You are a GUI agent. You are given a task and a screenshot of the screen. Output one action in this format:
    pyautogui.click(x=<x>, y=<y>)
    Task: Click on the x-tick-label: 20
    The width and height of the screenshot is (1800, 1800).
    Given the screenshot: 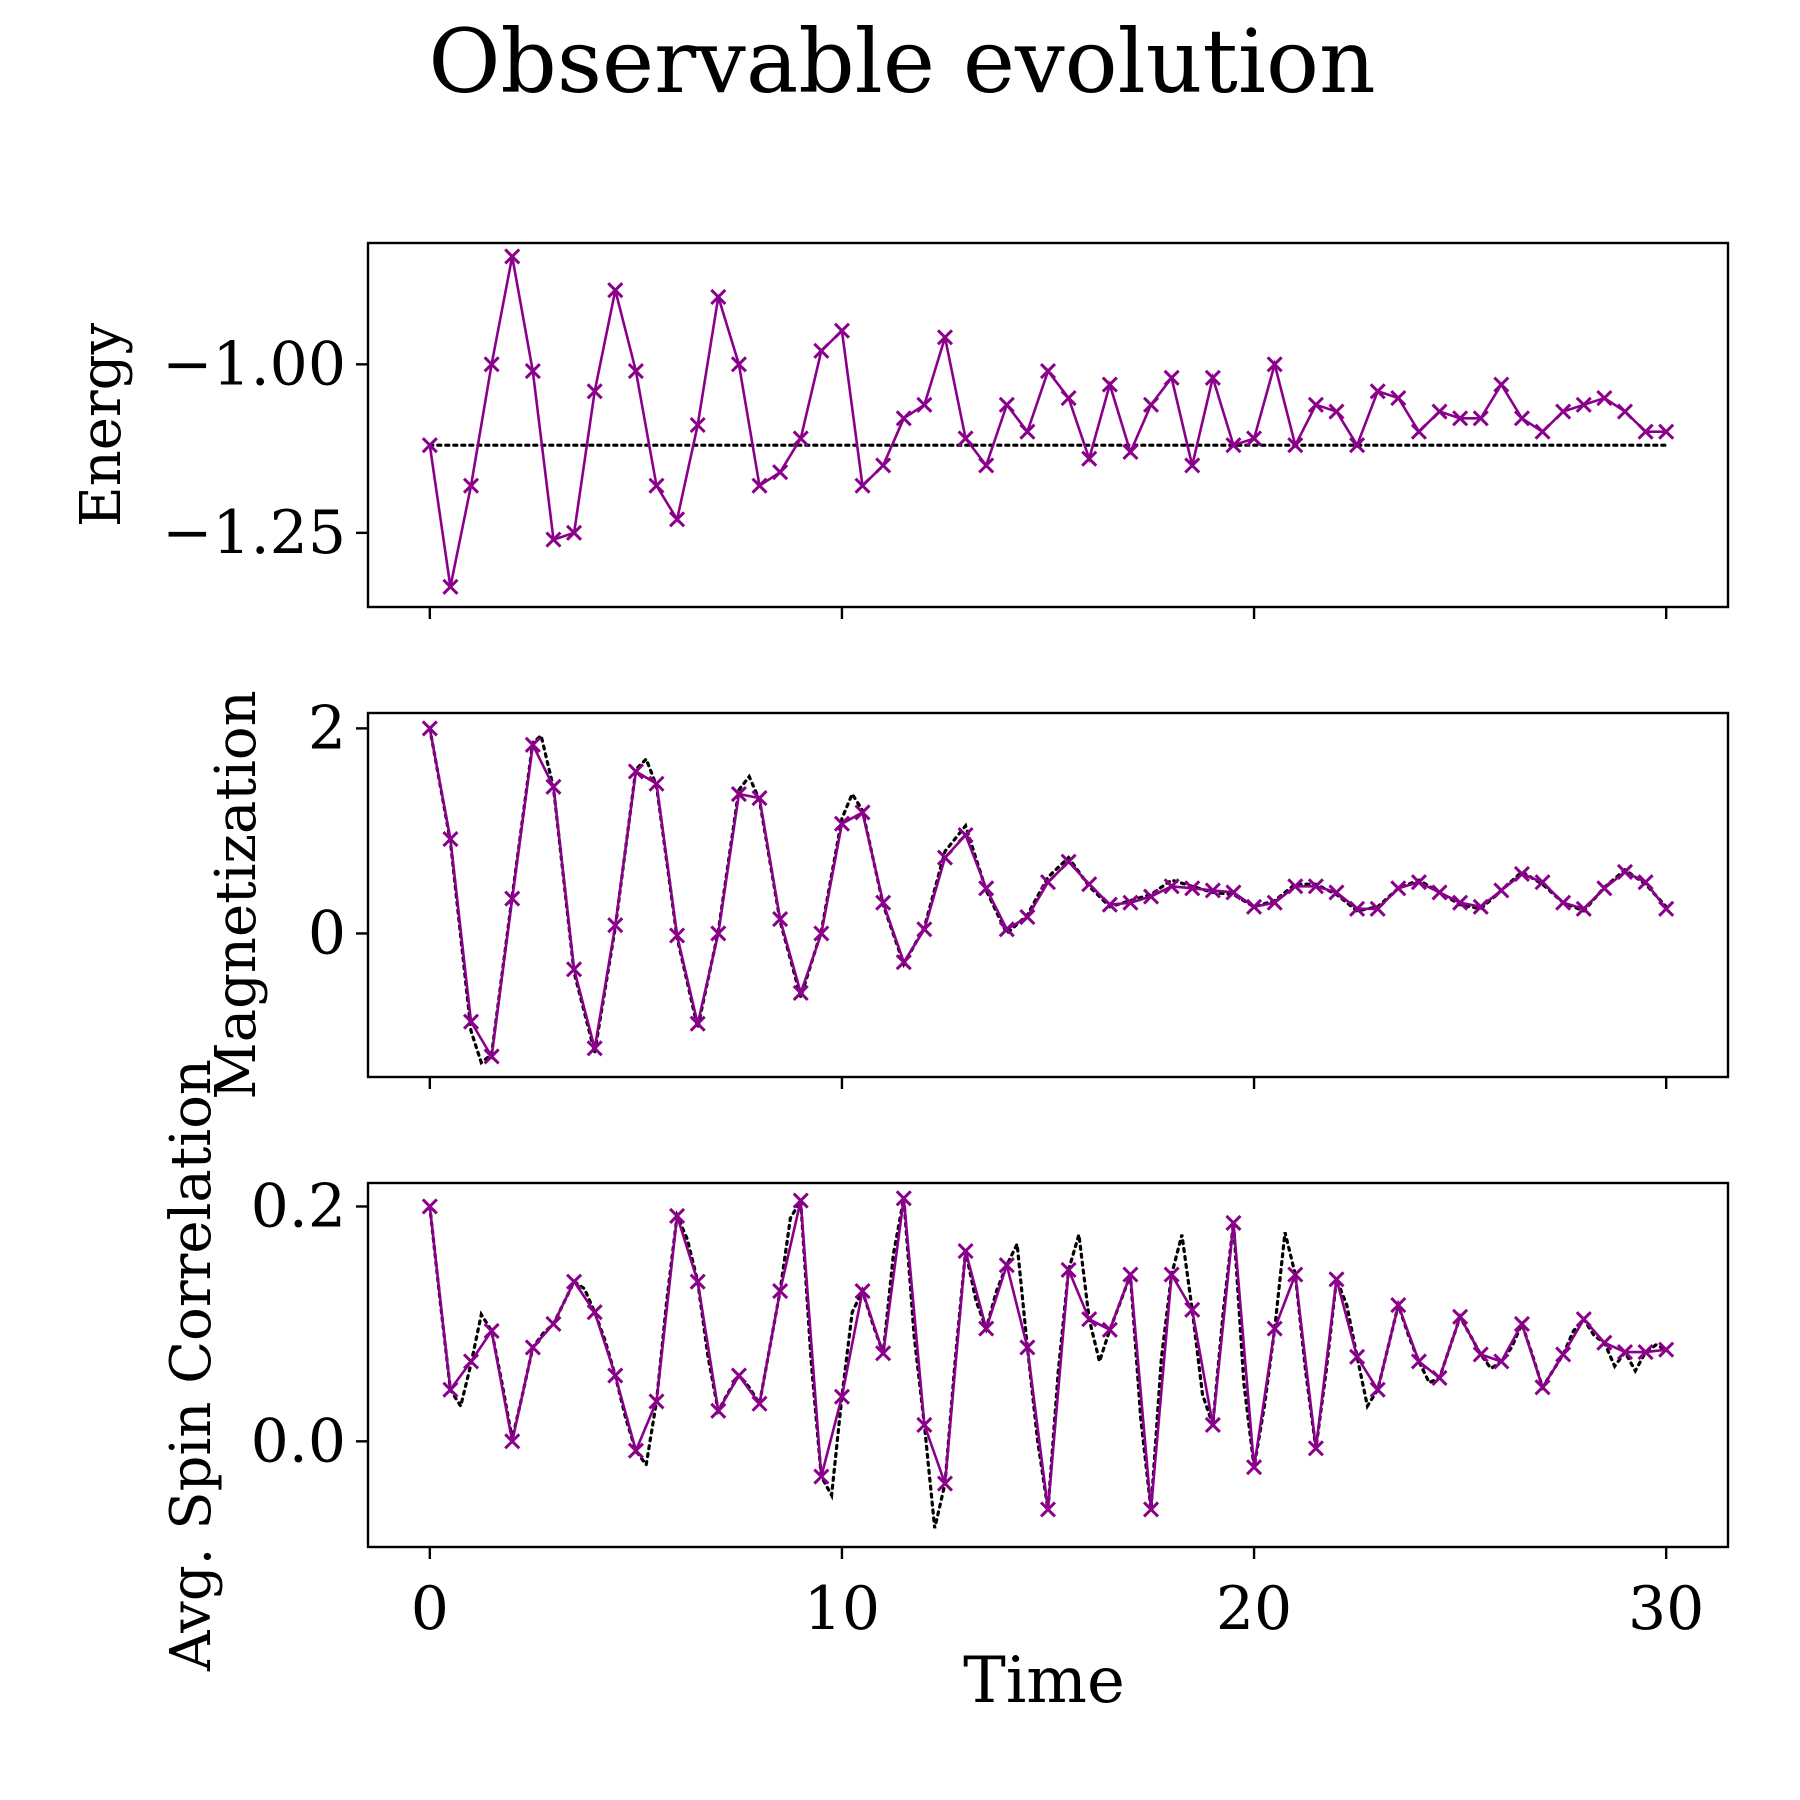 What is the action you would take?
    pyautogui.click(x=1254, y=1609)
    